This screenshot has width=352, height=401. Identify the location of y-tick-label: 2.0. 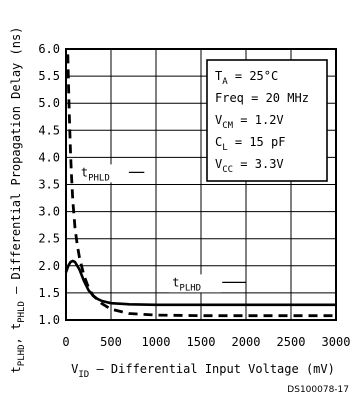
(49, 266).